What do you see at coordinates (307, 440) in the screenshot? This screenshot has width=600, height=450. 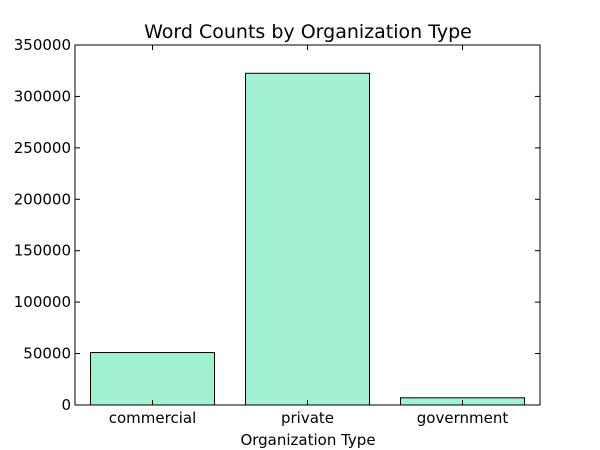 I see `x-axis-label: Organization Type` at bounding box center [307, 440].